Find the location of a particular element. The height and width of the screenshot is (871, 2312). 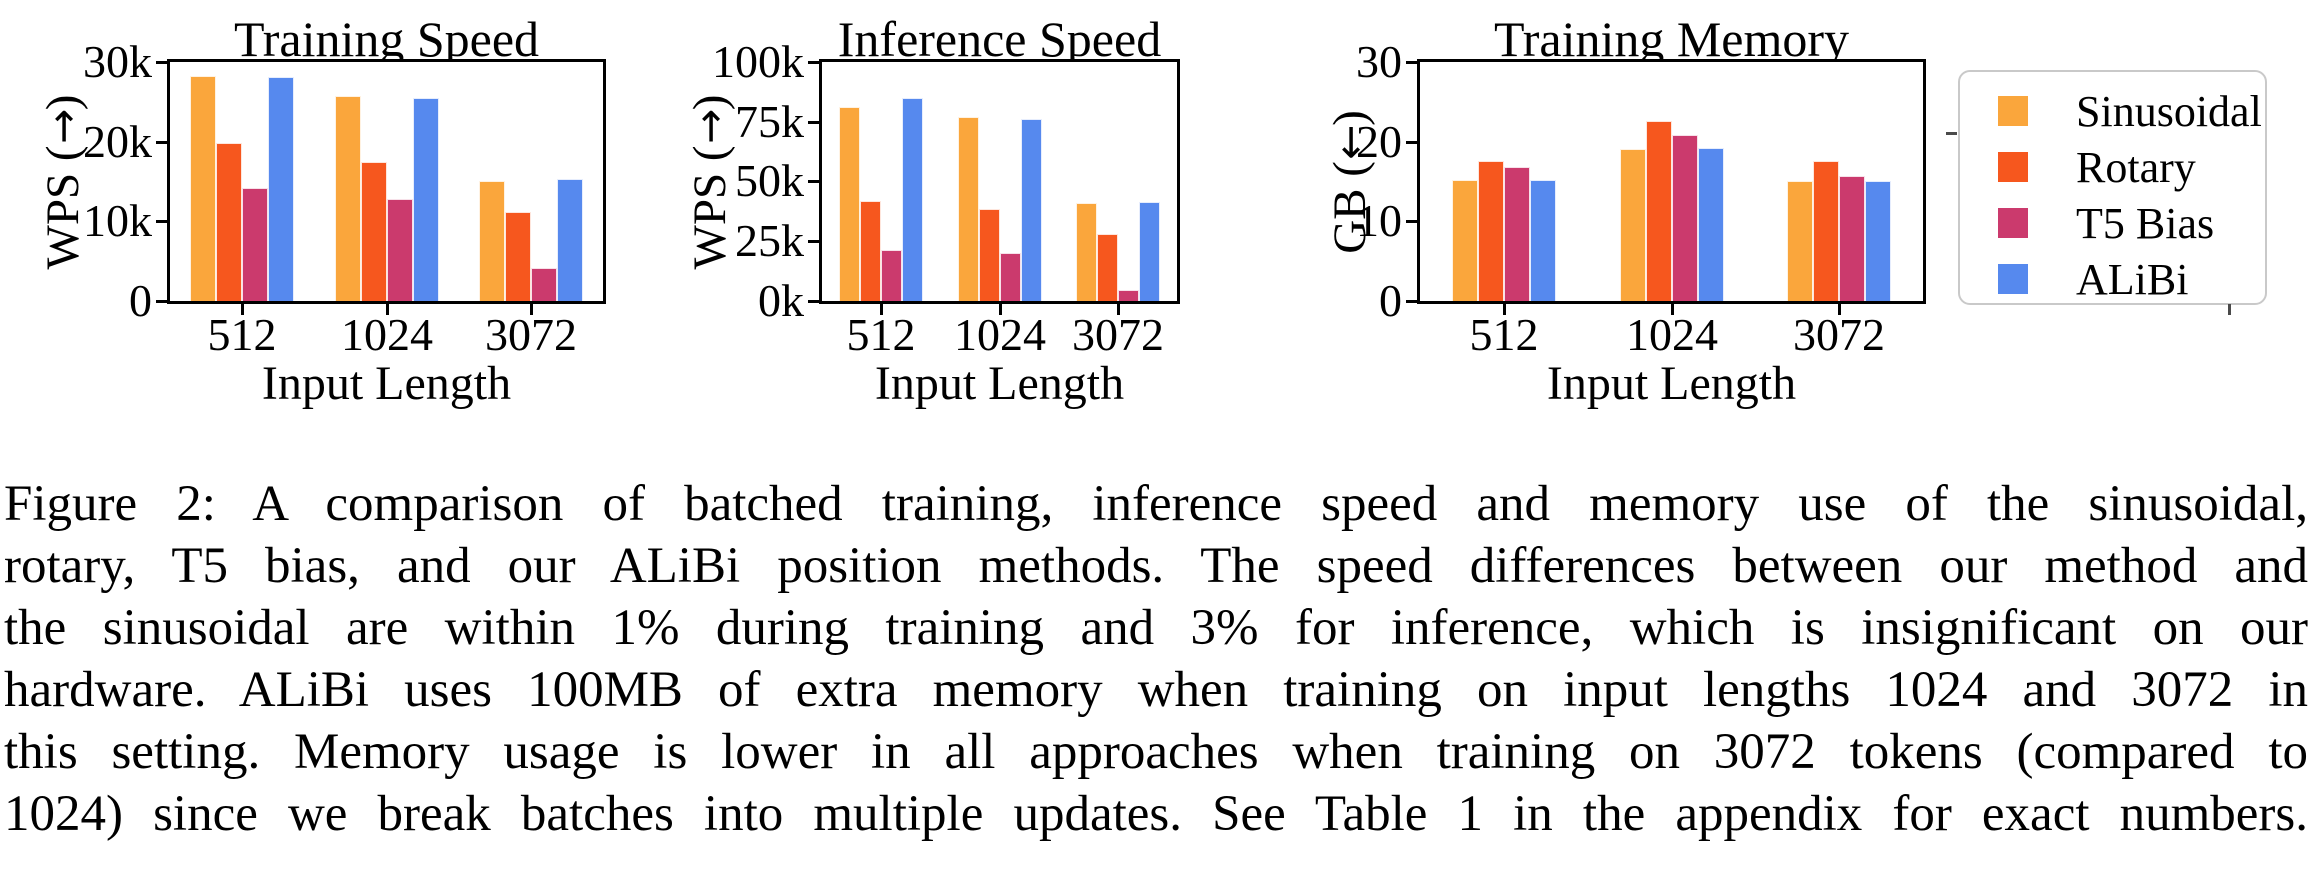

y-tick-label: 30k is located at coordinates (117, 61).